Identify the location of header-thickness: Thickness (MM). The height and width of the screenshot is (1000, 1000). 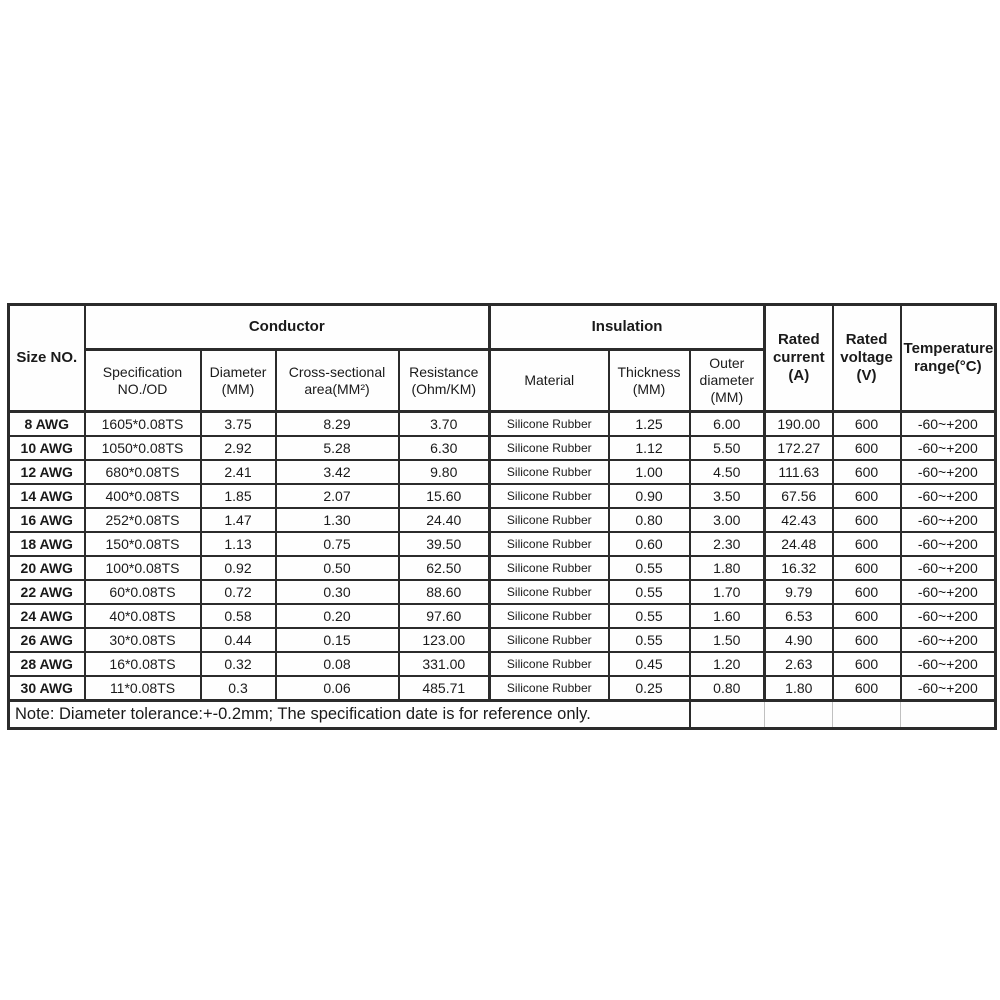
(649, 380).